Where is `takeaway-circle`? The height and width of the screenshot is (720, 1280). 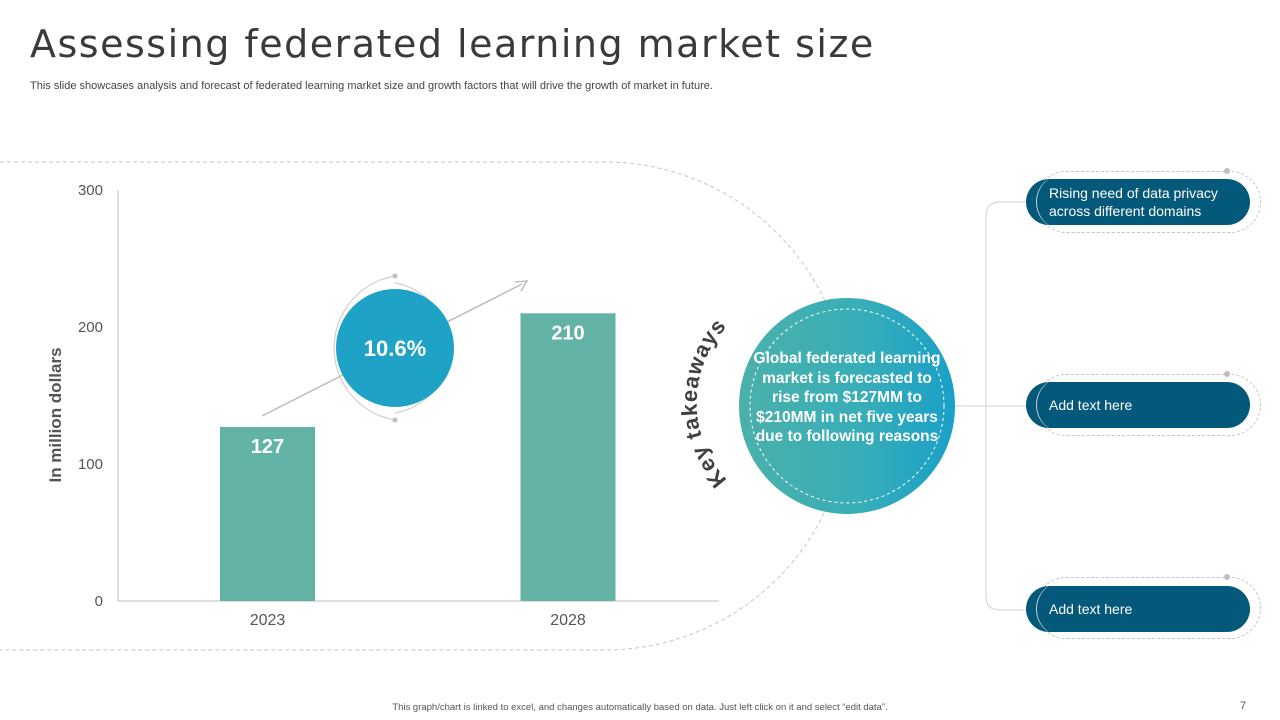 takeaway-circle is located at coordinates (847, 406).